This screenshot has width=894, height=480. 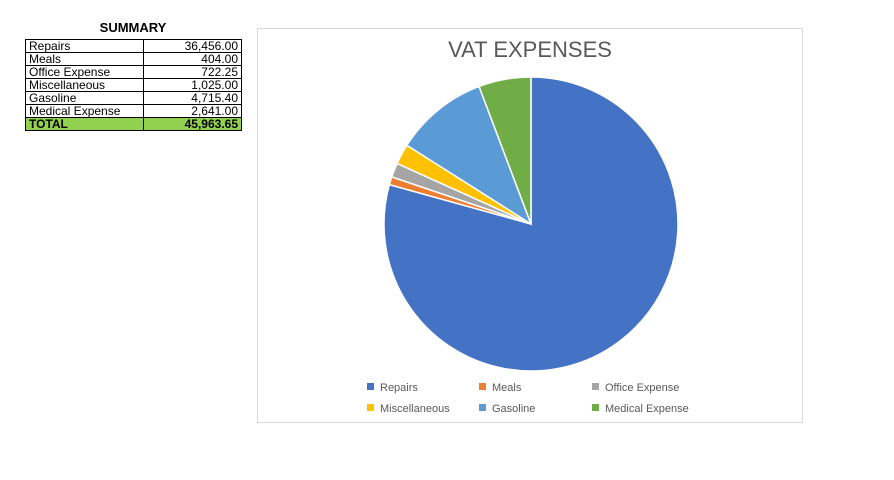 What do you see at coordinates (192, 111) in the screenshot?
I see `row-value: 2,641.00` at bounding box center [192, 111].